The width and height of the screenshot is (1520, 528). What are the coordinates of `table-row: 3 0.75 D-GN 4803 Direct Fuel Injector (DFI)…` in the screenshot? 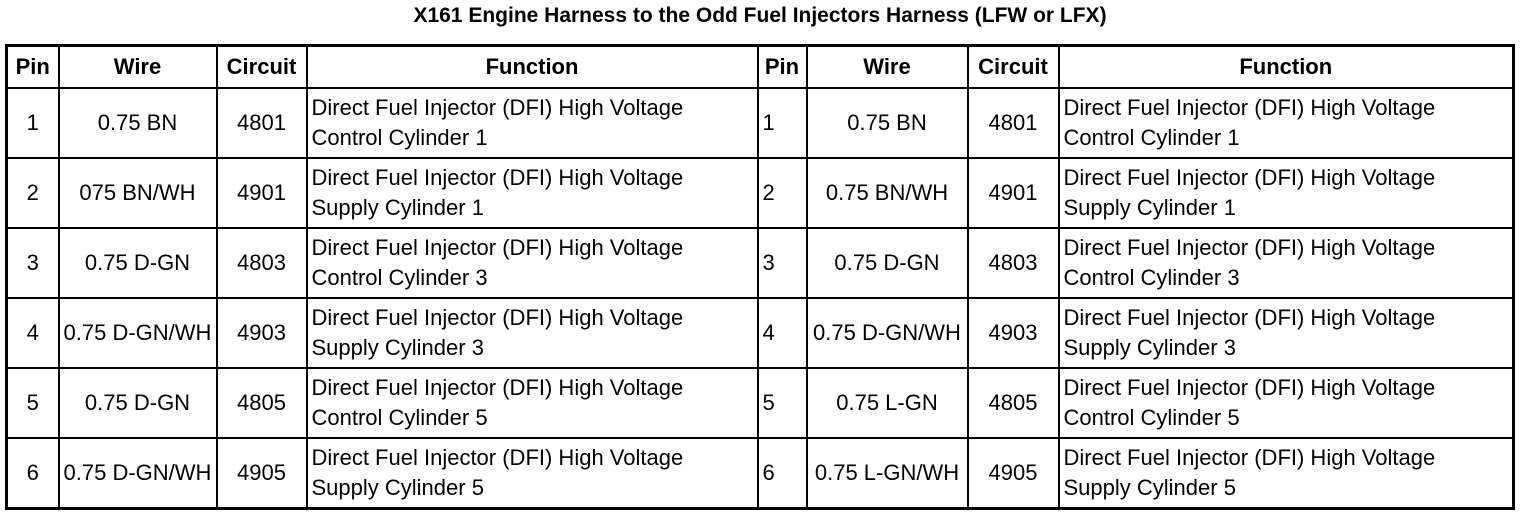 It's located at (760, 263).